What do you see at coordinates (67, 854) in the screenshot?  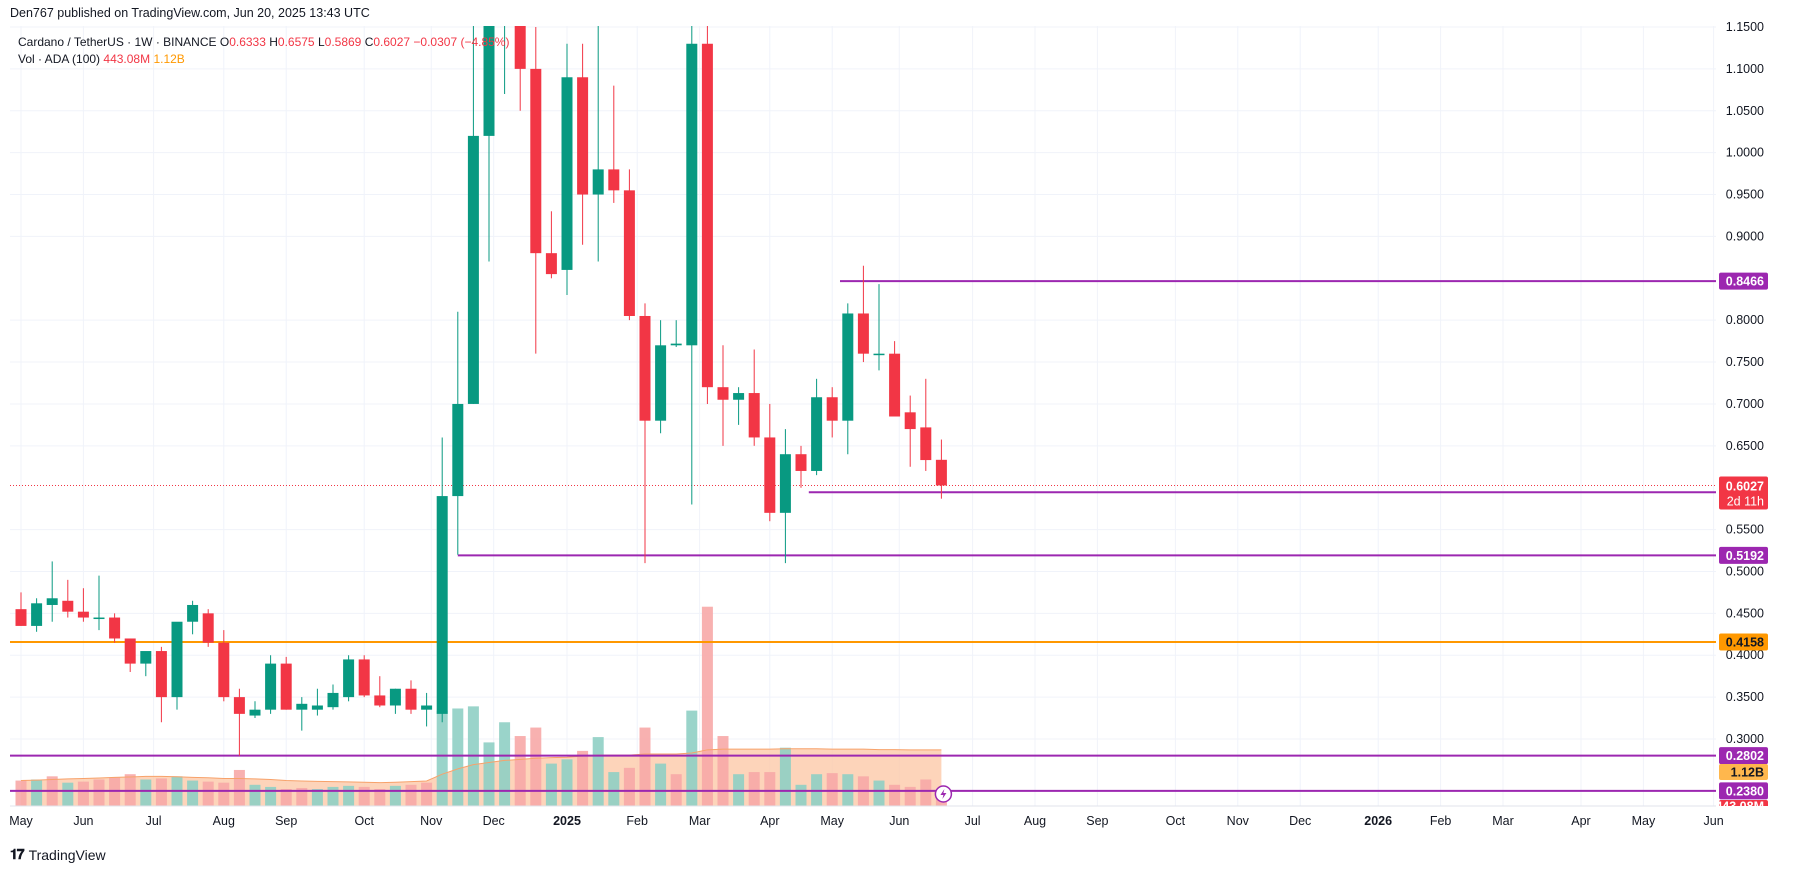 I see `brand-name: TradingView` at bounding box center [67, 854].